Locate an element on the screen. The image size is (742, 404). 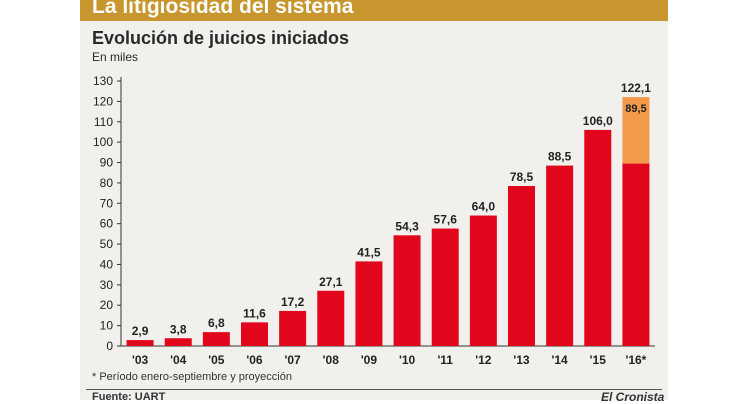
x-tick-label: '05 is located at coordinates (216, 360).